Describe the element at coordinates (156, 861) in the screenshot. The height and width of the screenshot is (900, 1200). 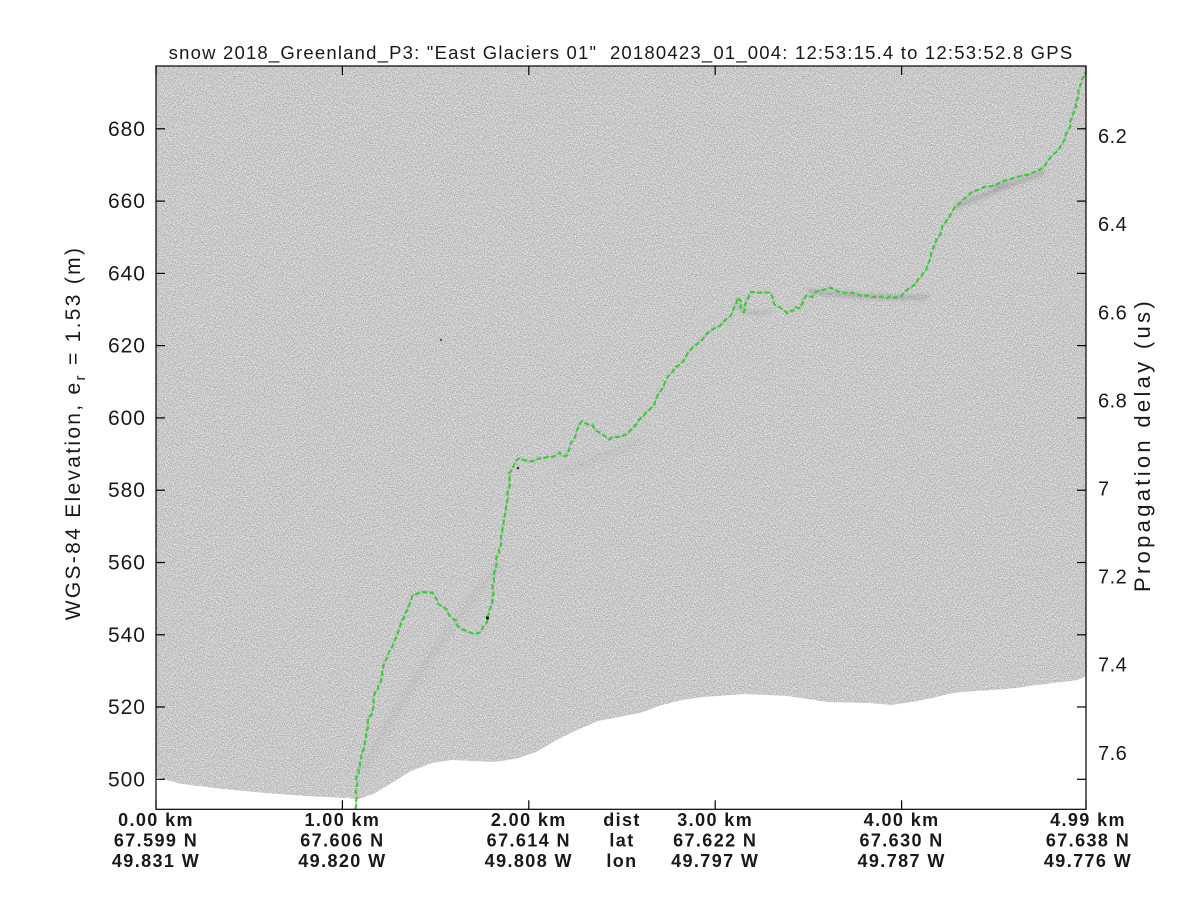
I see `svg-text: 49.831 W` at that location.